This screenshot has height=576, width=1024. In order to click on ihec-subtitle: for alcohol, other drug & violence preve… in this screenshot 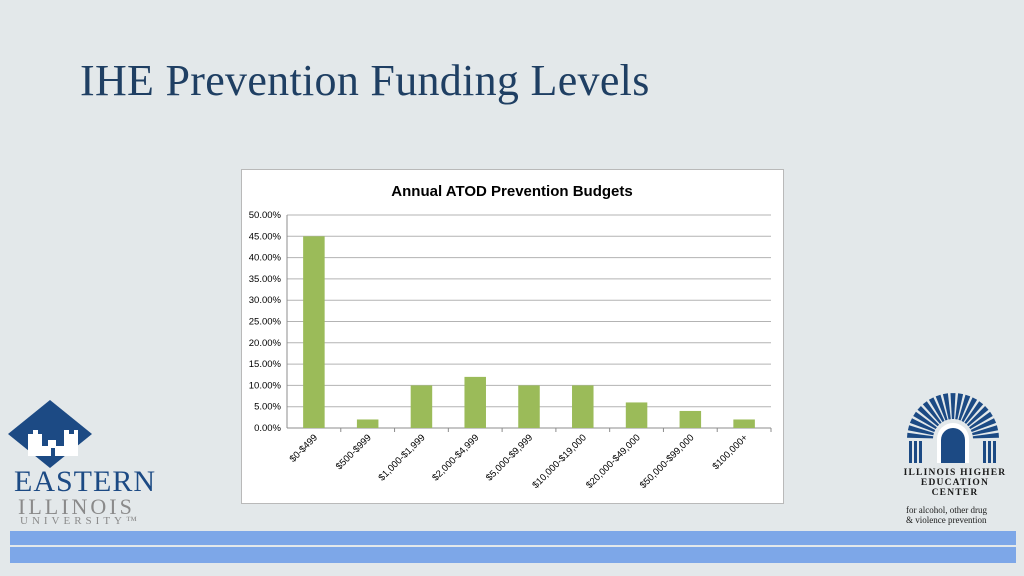, I will do `click(961, 515)`.